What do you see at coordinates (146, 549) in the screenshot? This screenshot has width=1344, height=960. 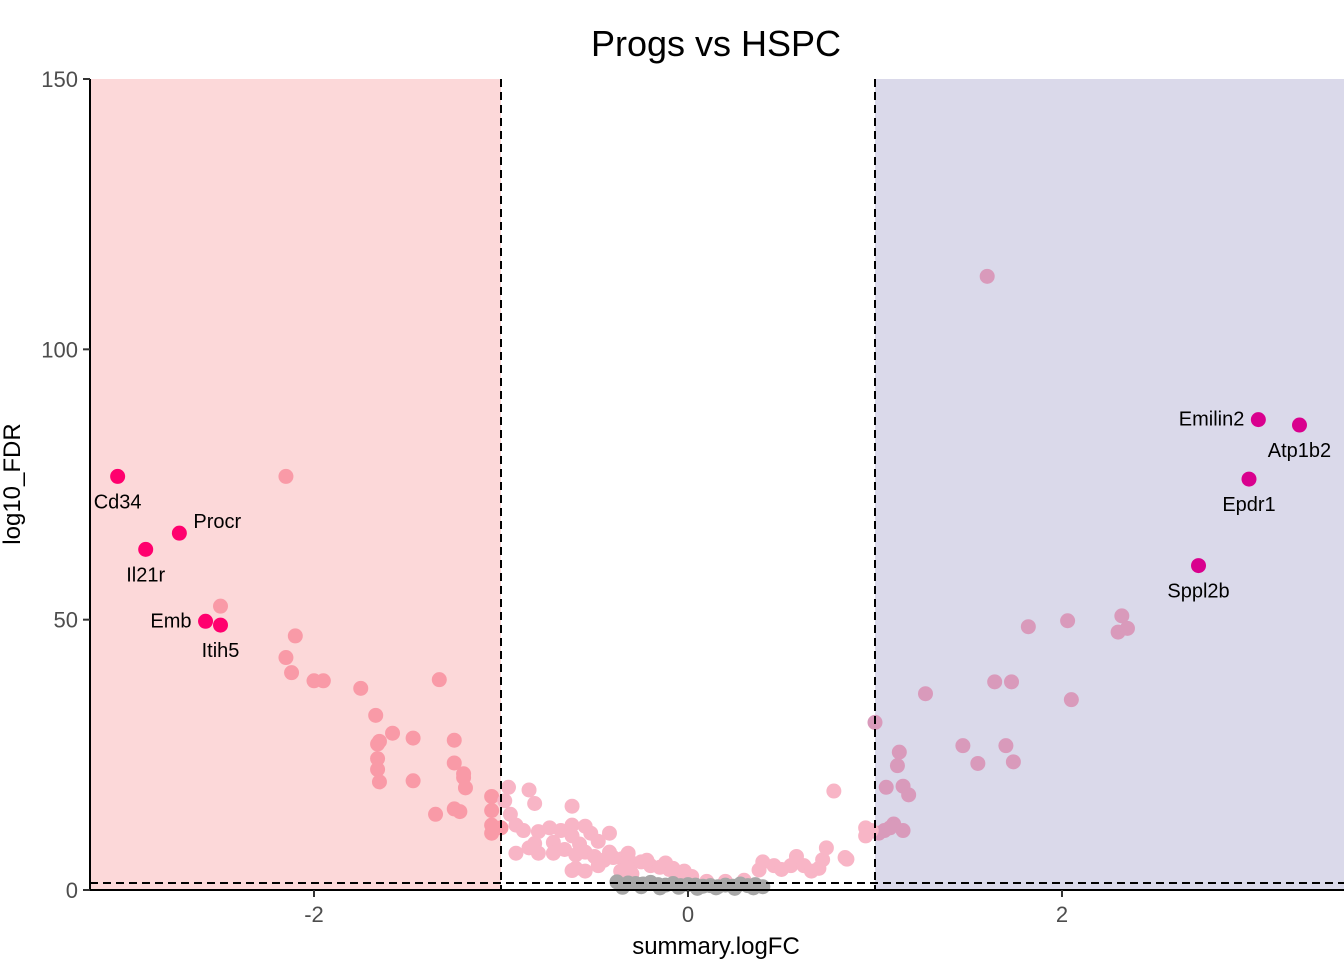 I see `labeled-point-il21r` at bounding box center [146, 549].